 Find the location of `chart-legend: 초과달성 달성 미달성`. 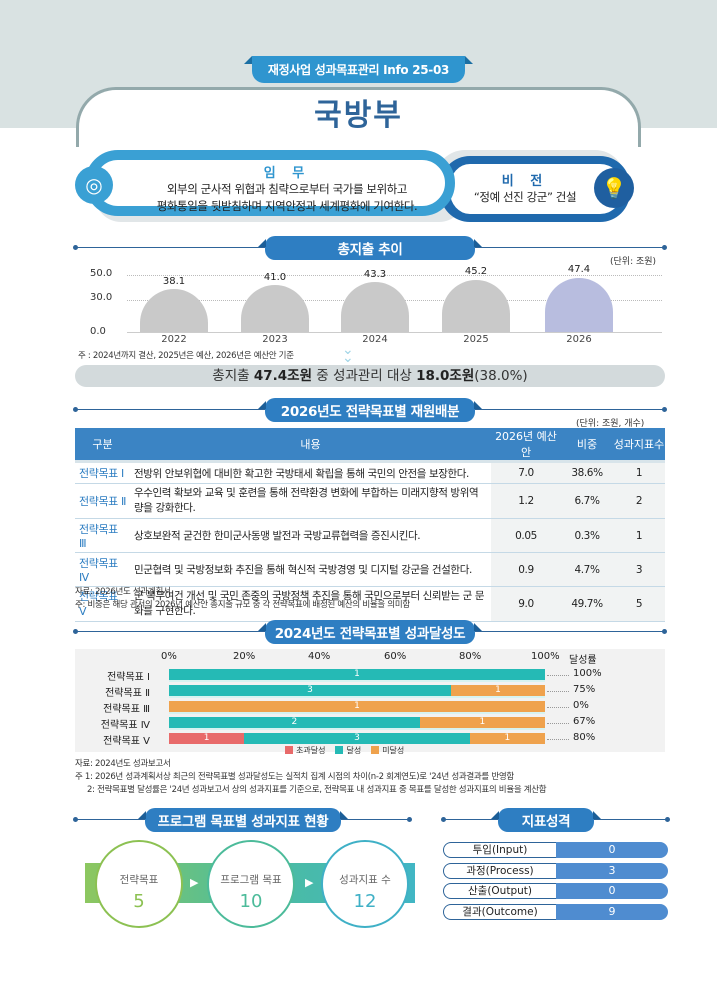

chart-legend: 초과달성 달성 미달성 is located at coordinates (344, 750).